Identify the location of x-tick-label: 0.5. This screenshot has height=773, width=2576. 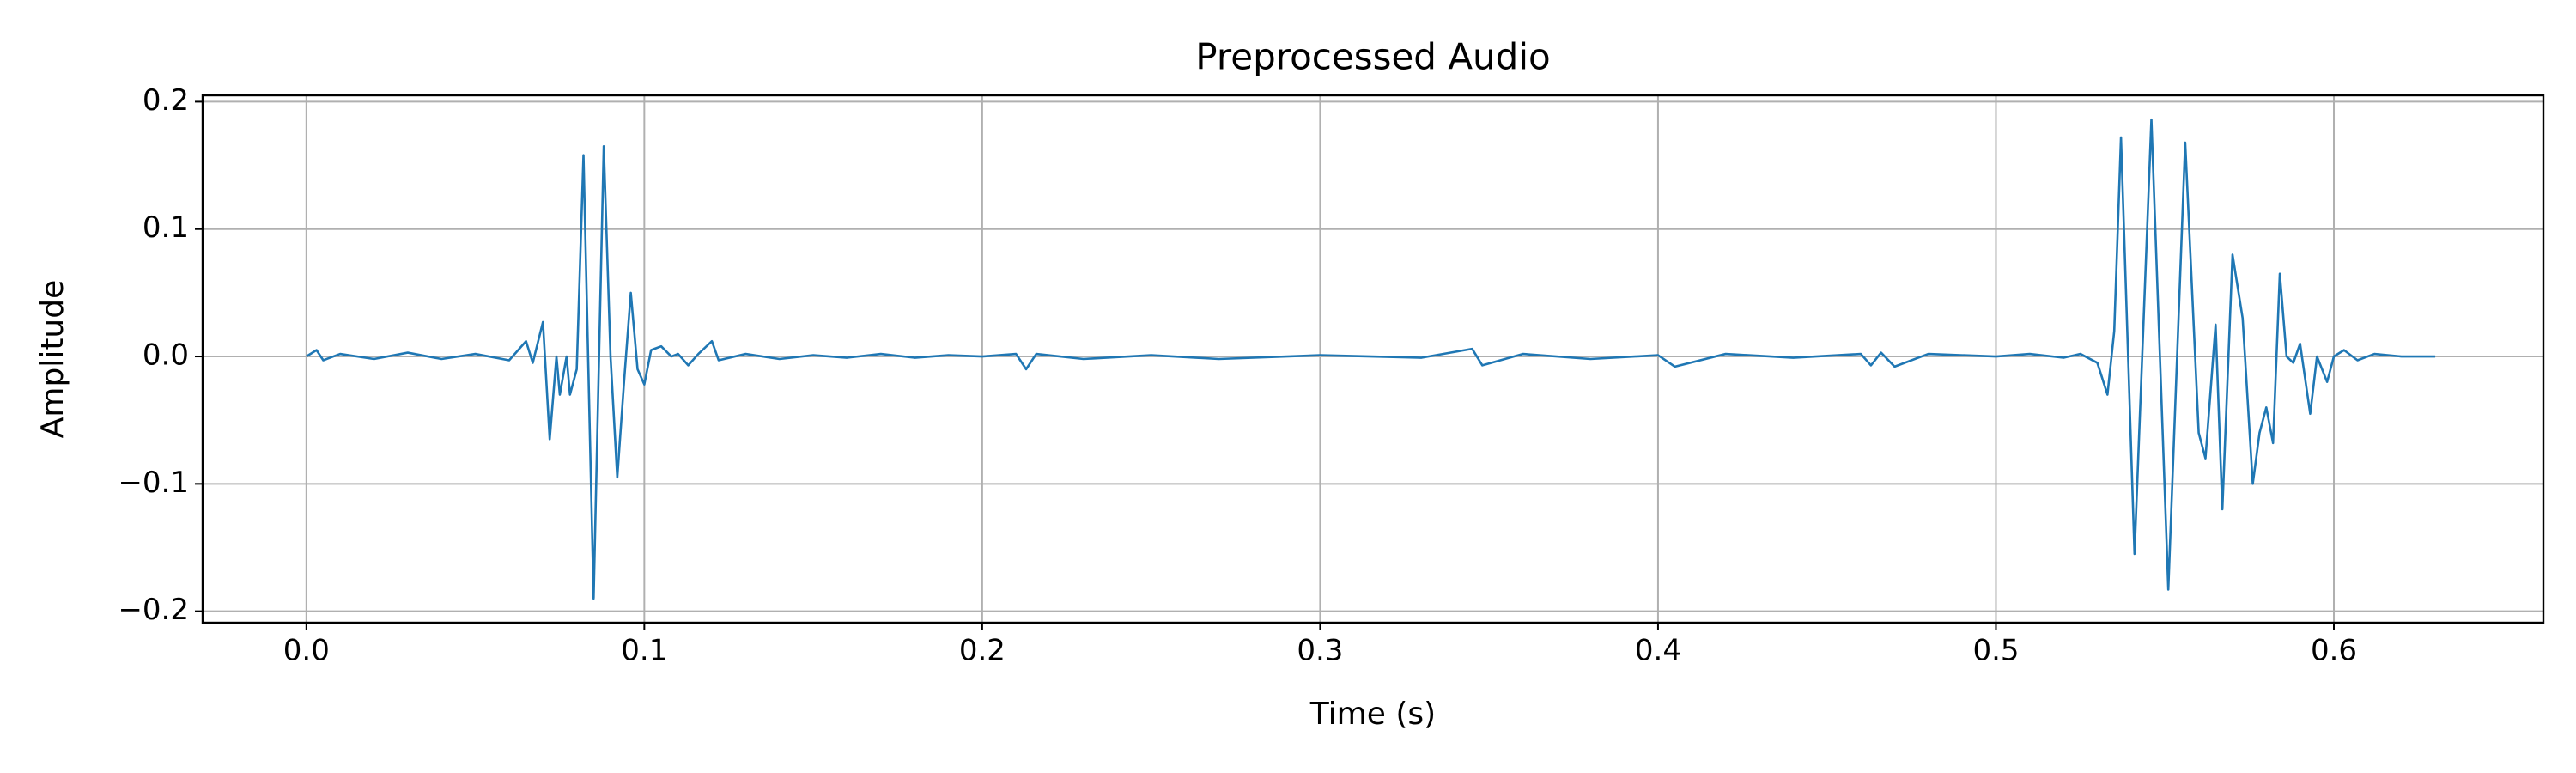
(1996, 651).